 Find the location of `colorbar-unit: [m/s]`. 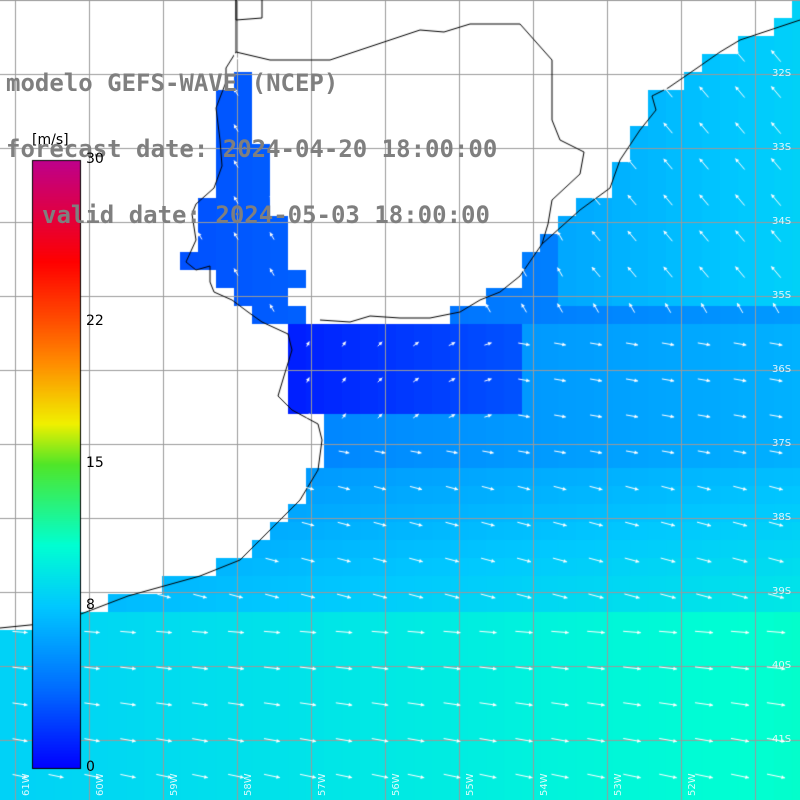

colorbar-unit: [m/s] is located at coordinates (50, 140).